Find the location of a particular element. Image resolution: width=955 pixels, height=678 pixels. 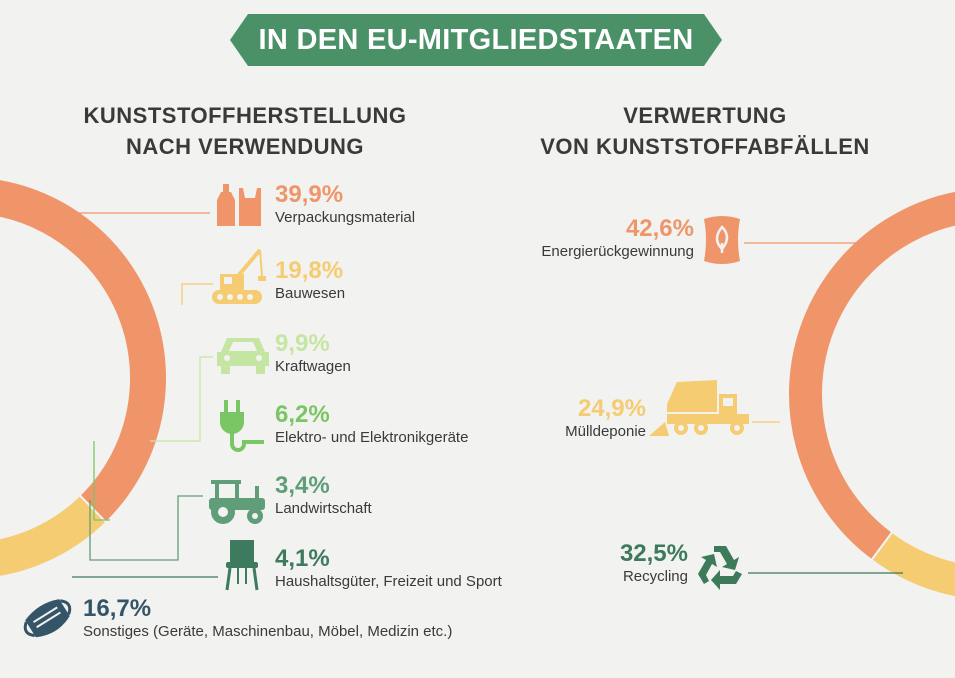

leader-line-construction is located at coordinates (197, 294).